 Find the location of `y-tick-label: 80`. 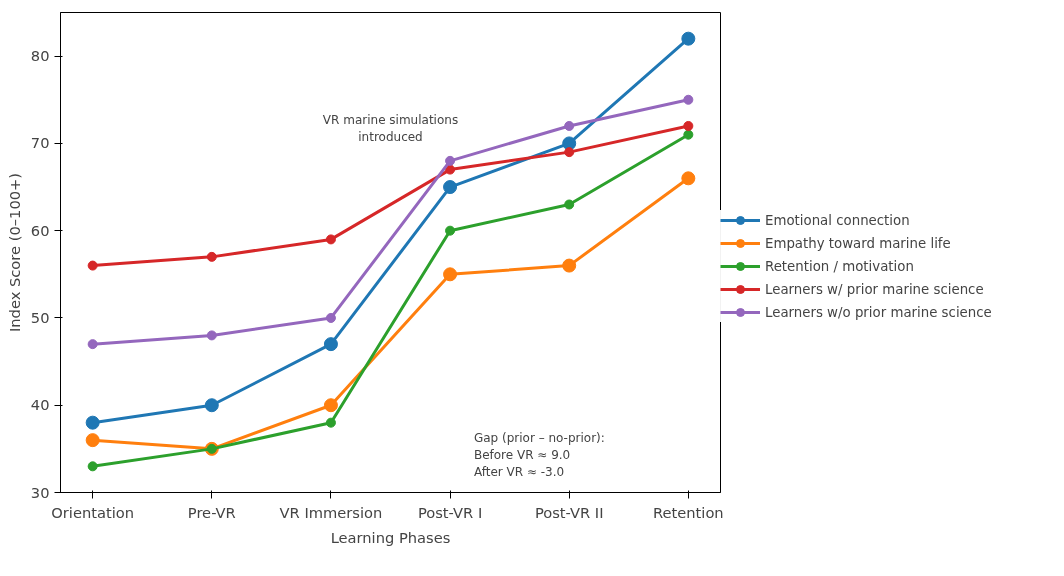

y-tick-label: 80 is located at coordinates (40, 56).